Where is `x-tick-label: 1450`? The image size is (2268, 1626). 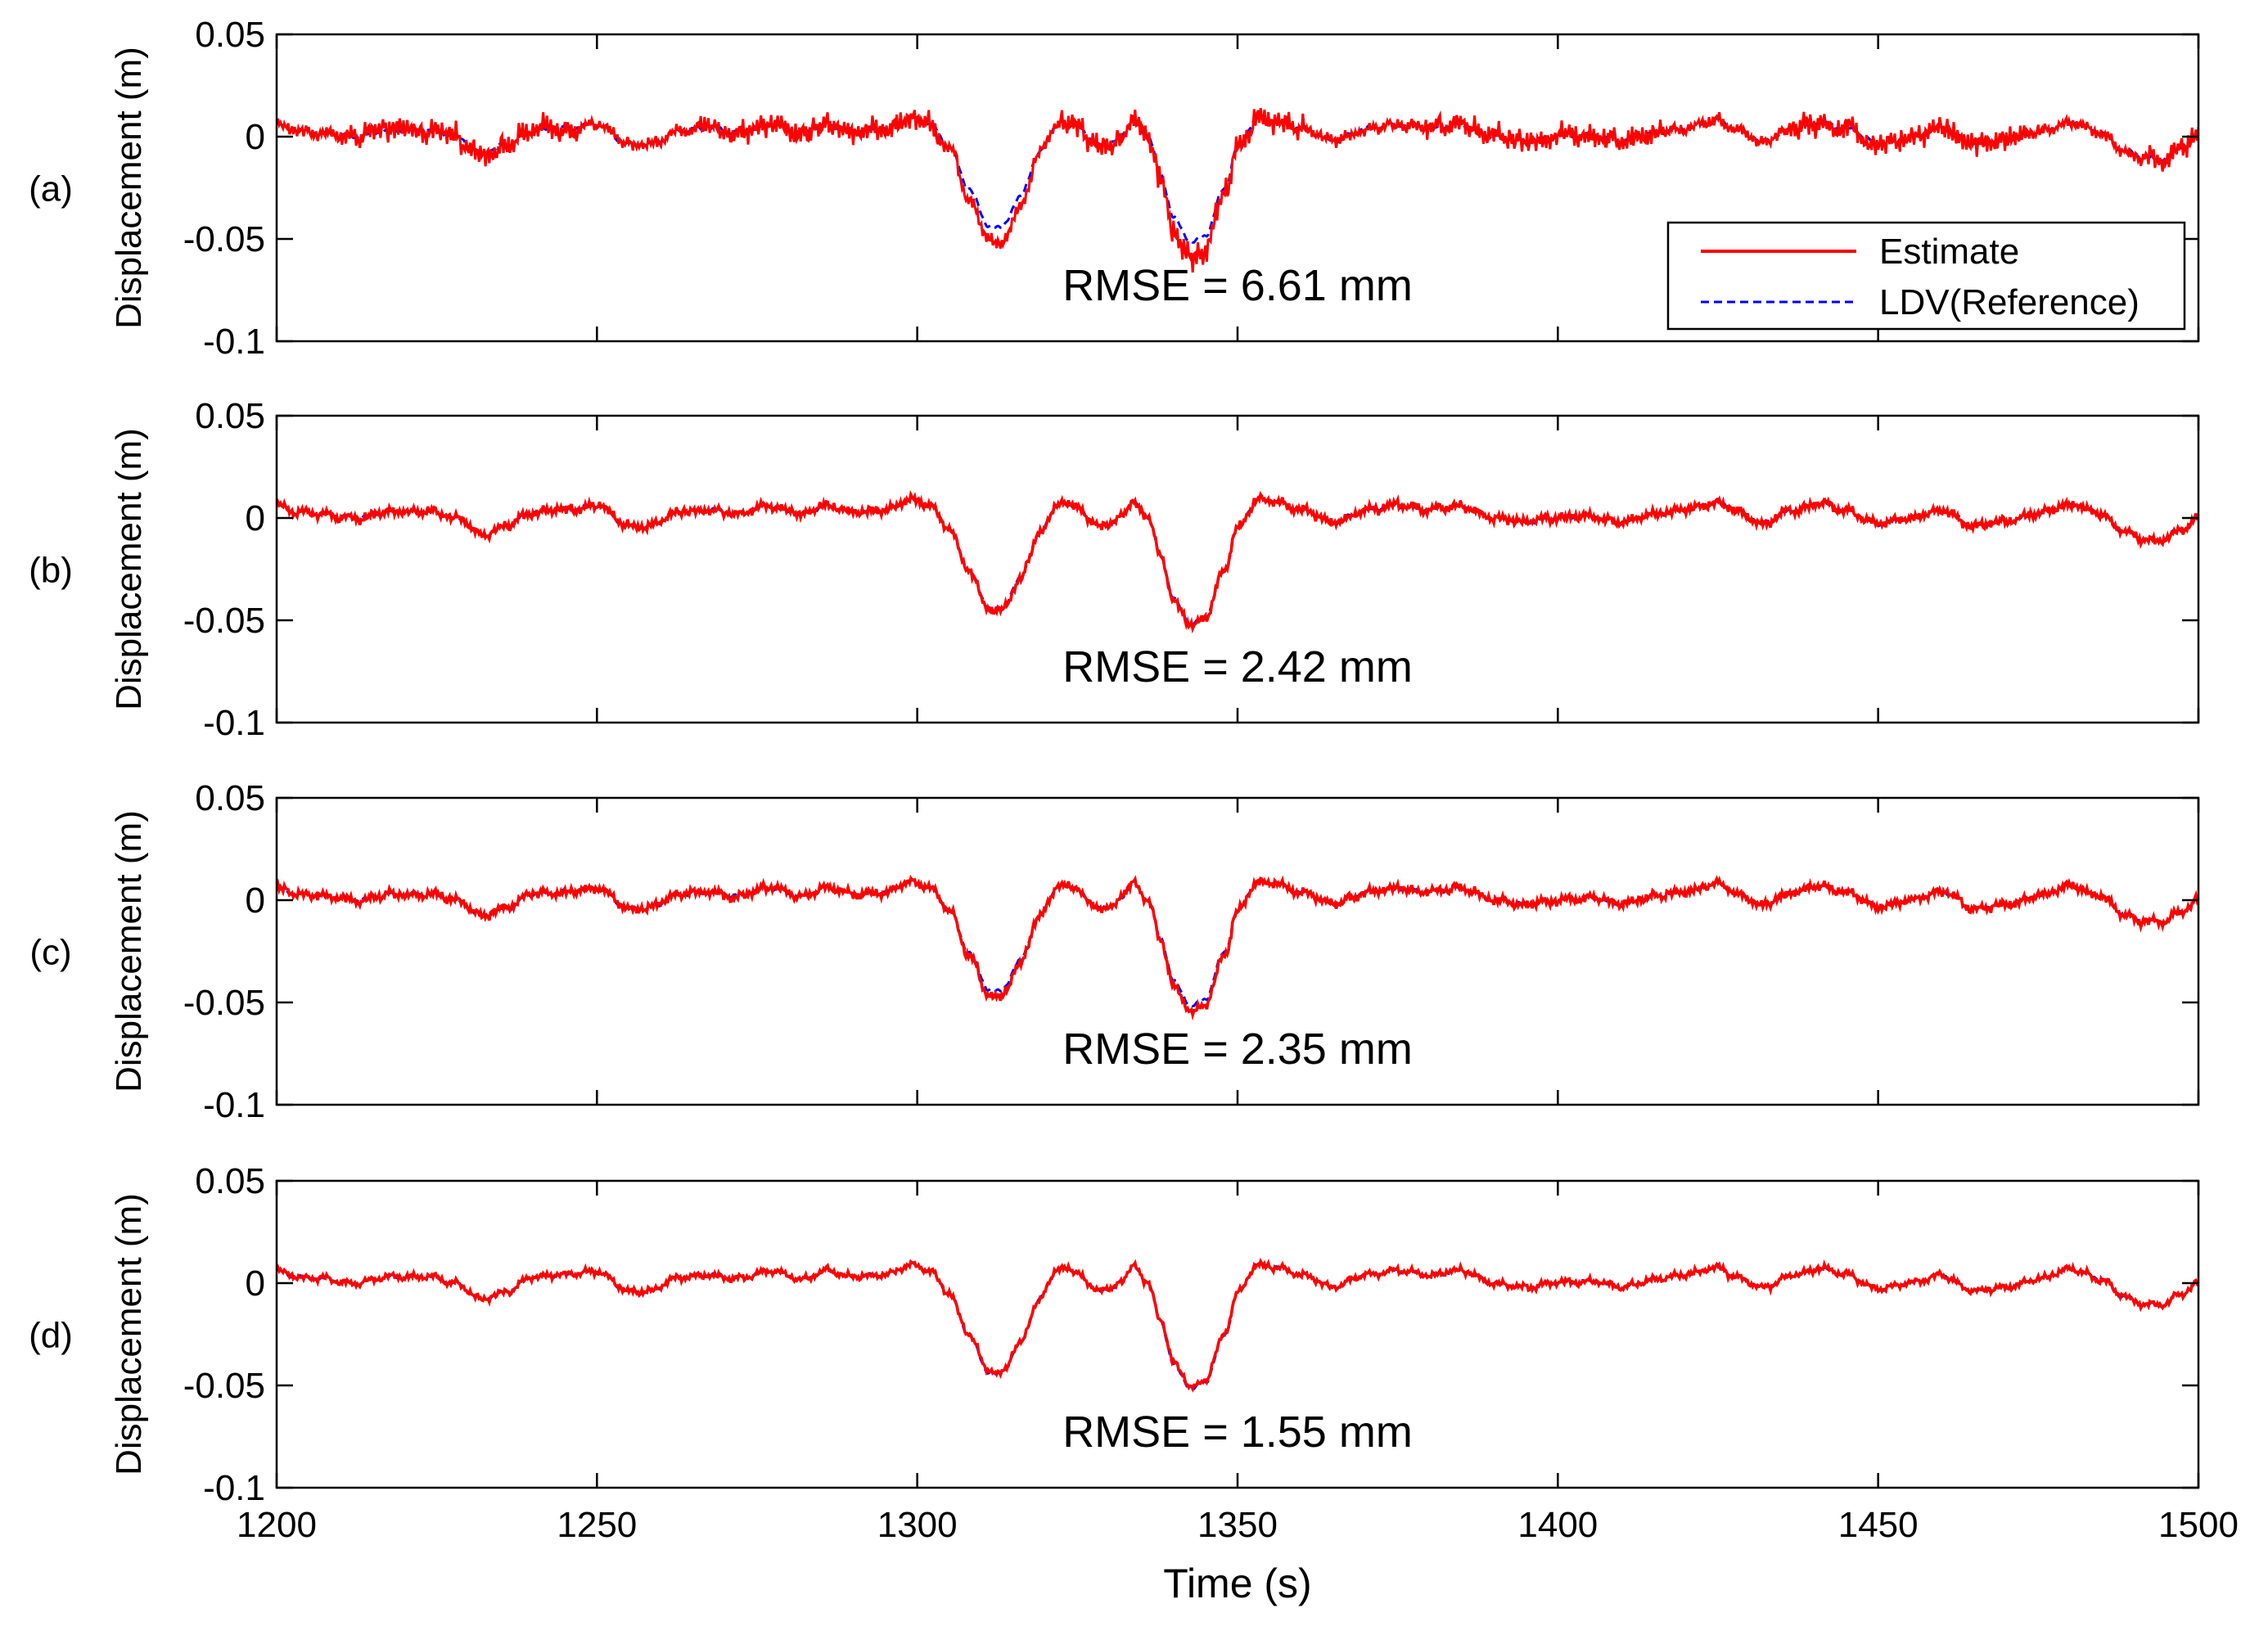
x-tick-label: 1450 is located at coordinates (1878, 1525).